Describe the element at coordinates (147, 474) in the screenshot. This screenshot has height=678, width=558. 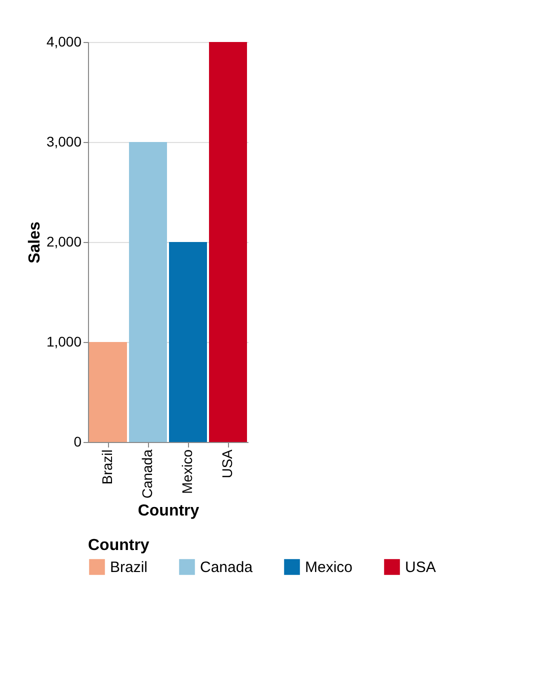
I see `x-tick-label: Canada` at that location.